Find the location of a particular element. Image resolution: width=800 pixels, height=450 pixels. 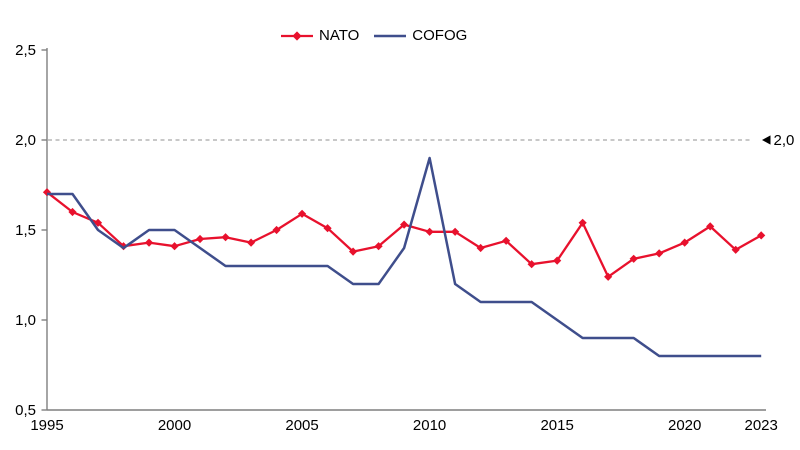

x-axis-tick-label: 2000 is located at coordinates (174, 425).